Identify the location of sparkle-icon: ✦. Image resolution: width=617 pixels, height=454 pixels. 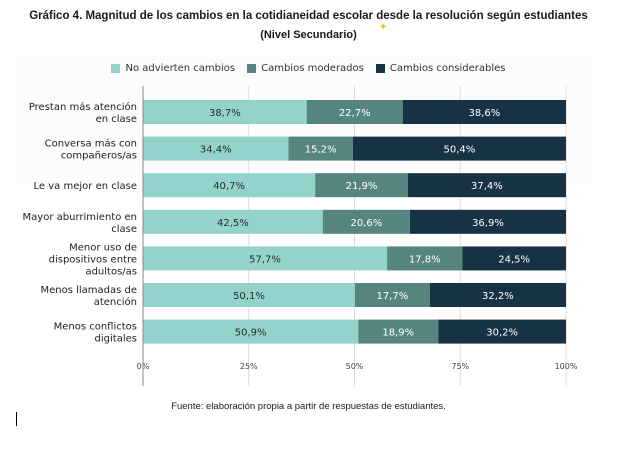
(383, 27).